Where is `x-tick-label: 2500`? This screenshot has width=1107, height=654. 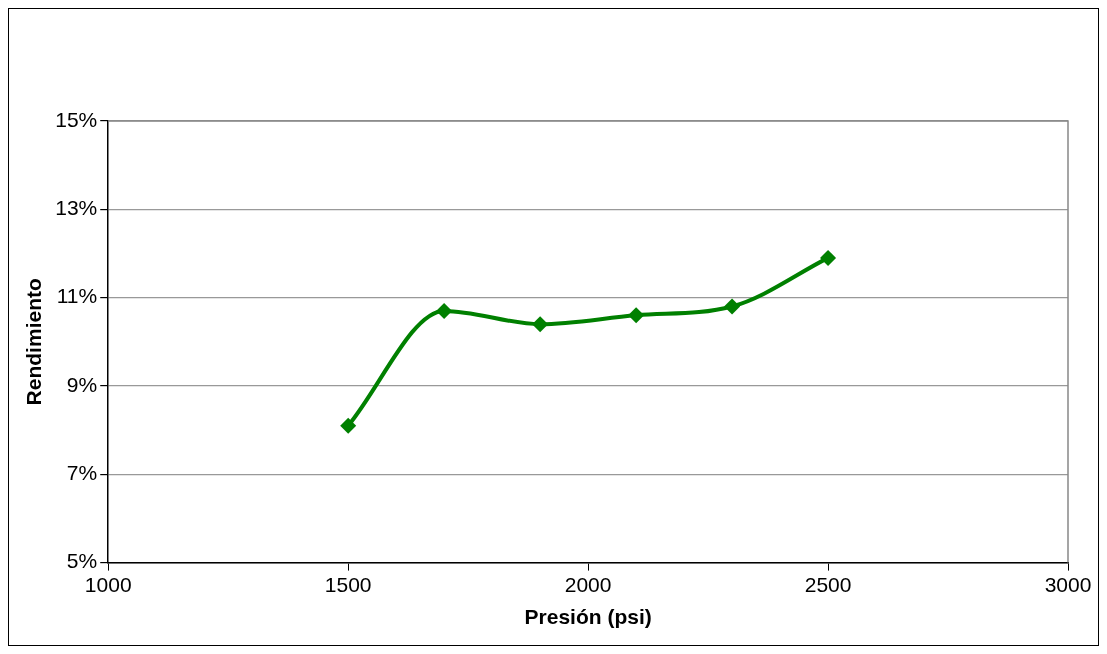
x-tick-label: 2500 is located at coordinates (828, 584).